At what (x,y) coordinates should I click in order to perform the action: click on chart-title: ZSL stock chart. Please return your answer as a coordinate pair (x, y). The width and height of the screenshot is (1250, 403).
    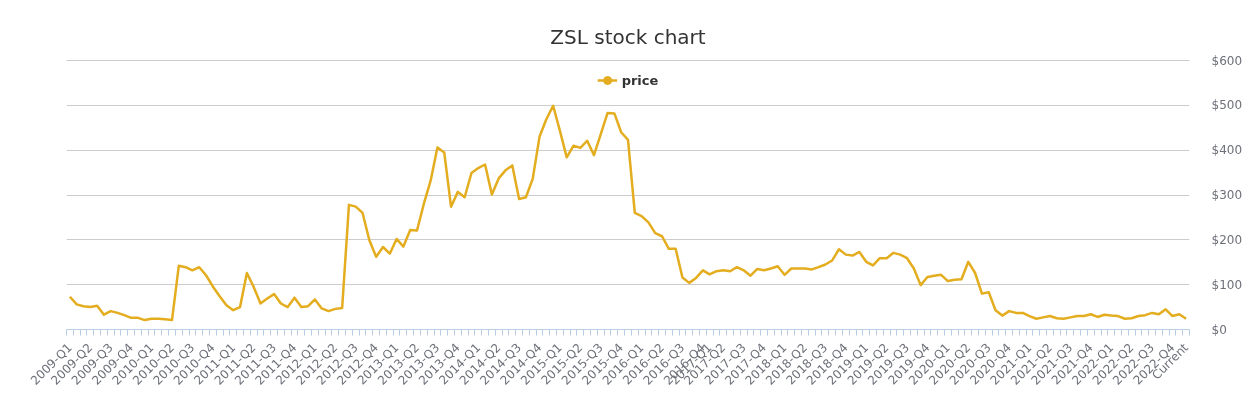
    Looking at the image, I should click on (628, 36).